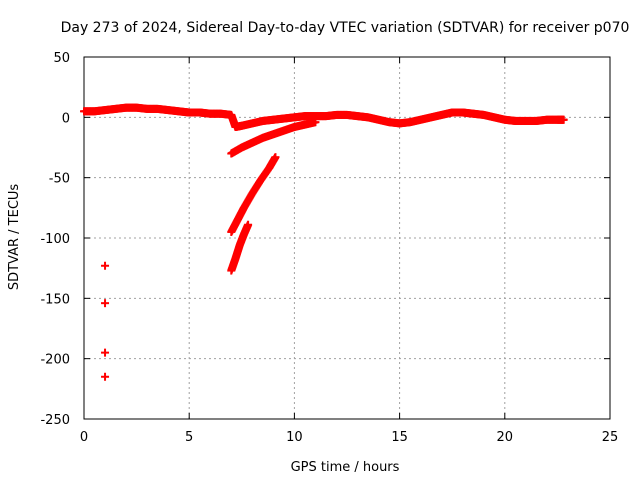 Image resolution: width=640 pixels, height=480 pixels. Describe the element at coordinates (59, 179) in the screenshot. I see `y-tick-label: -50` at that location.